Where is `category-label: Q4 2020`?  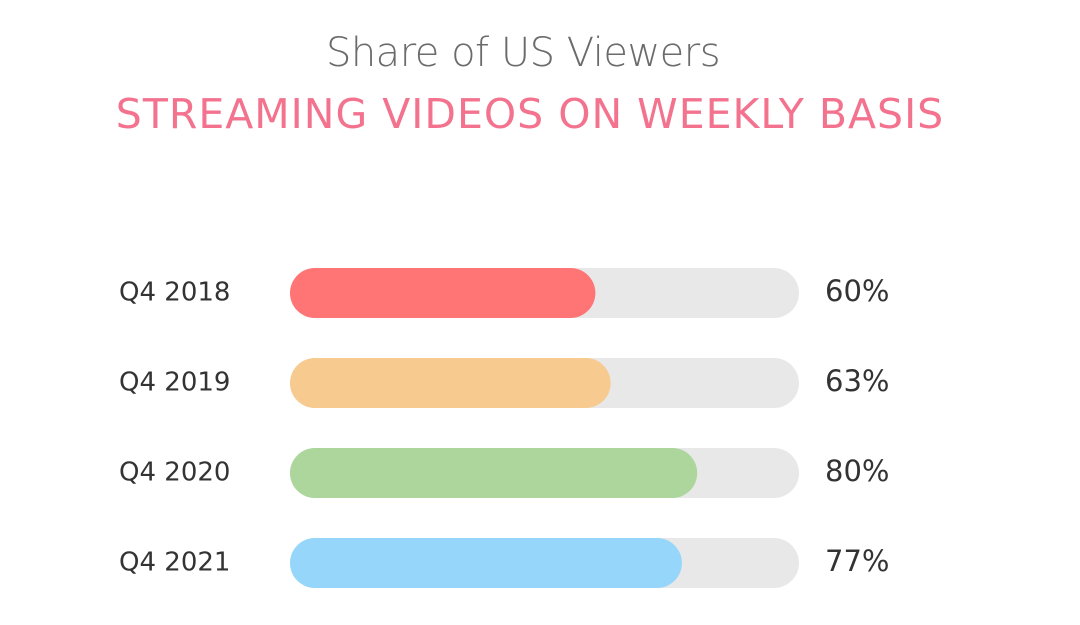 category-label: Q4 2020 is located at coordinates (174, 473).